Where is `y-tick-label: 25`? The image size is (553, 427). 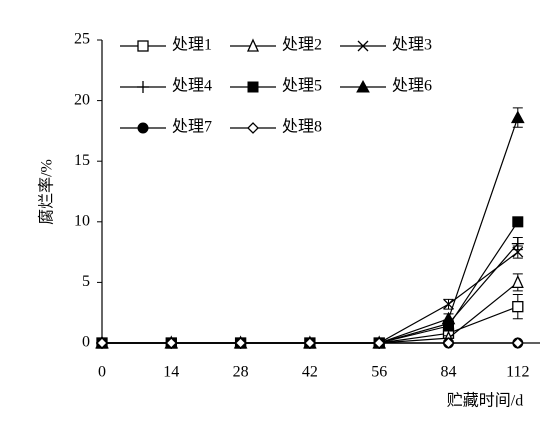
y-tick-label: 25 is located at coordinates (82, 39).